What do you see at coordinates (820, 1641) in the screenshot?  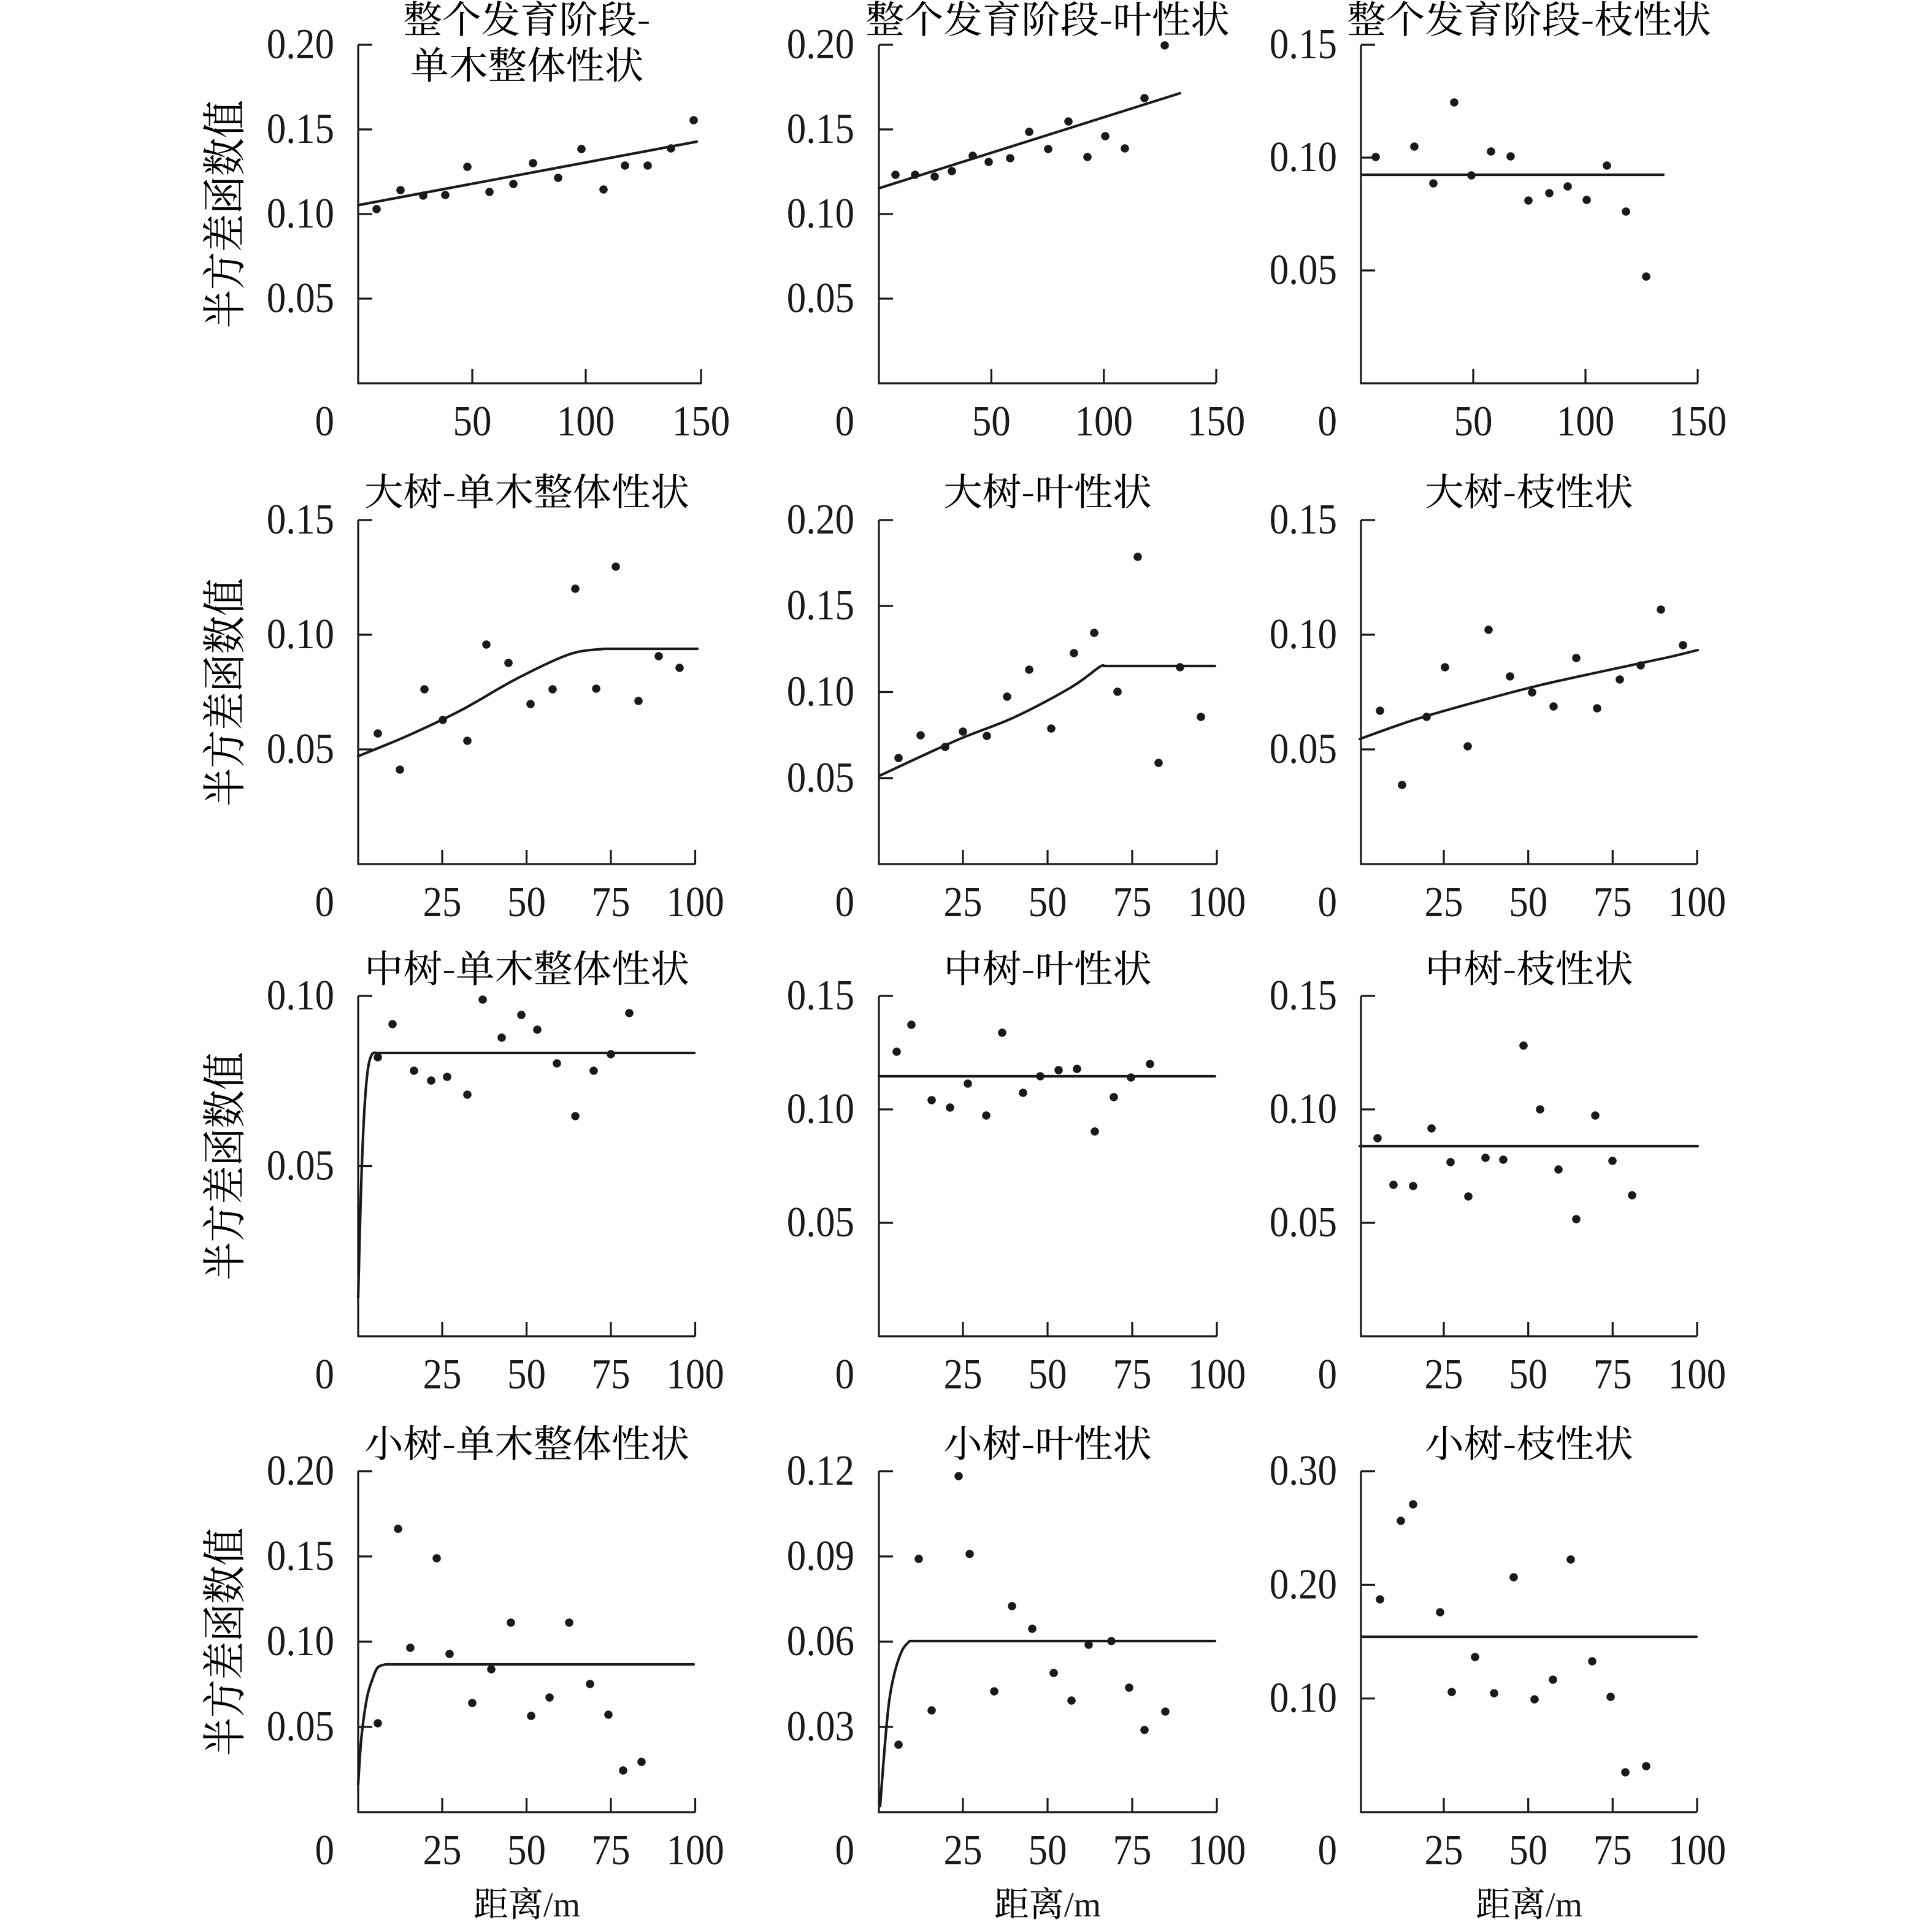 I see `svg-text: 0.06` at bounding box center [820, 1641].